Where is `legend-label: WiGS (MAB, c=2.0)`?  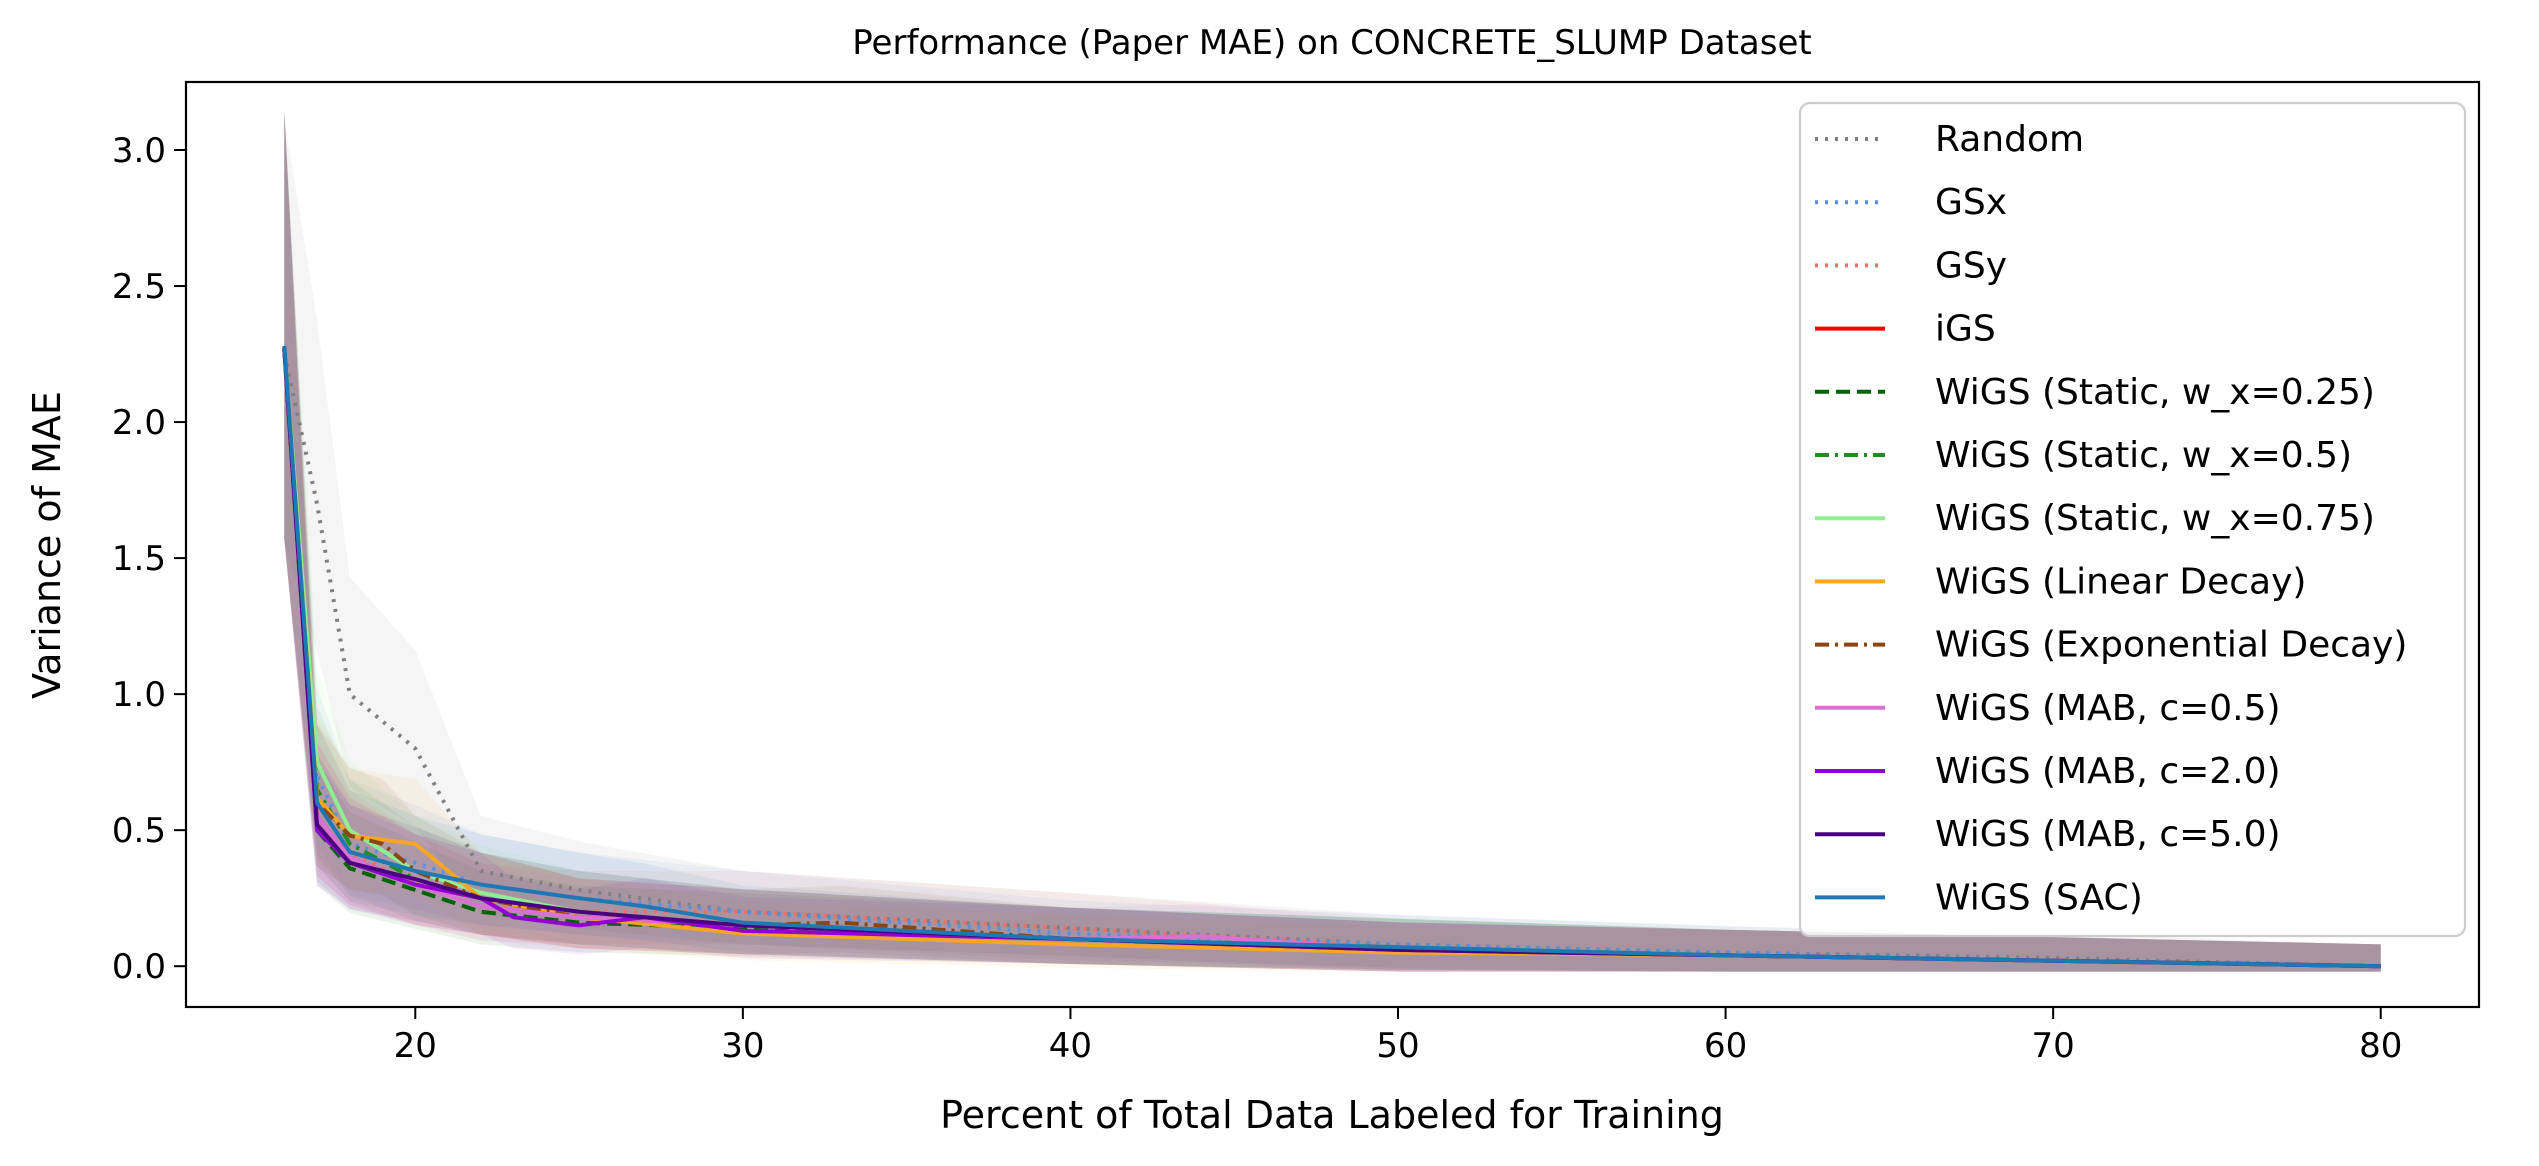
legend-label: WiGS (MAB, c=2.0) is located at coordinates (2108, 771).